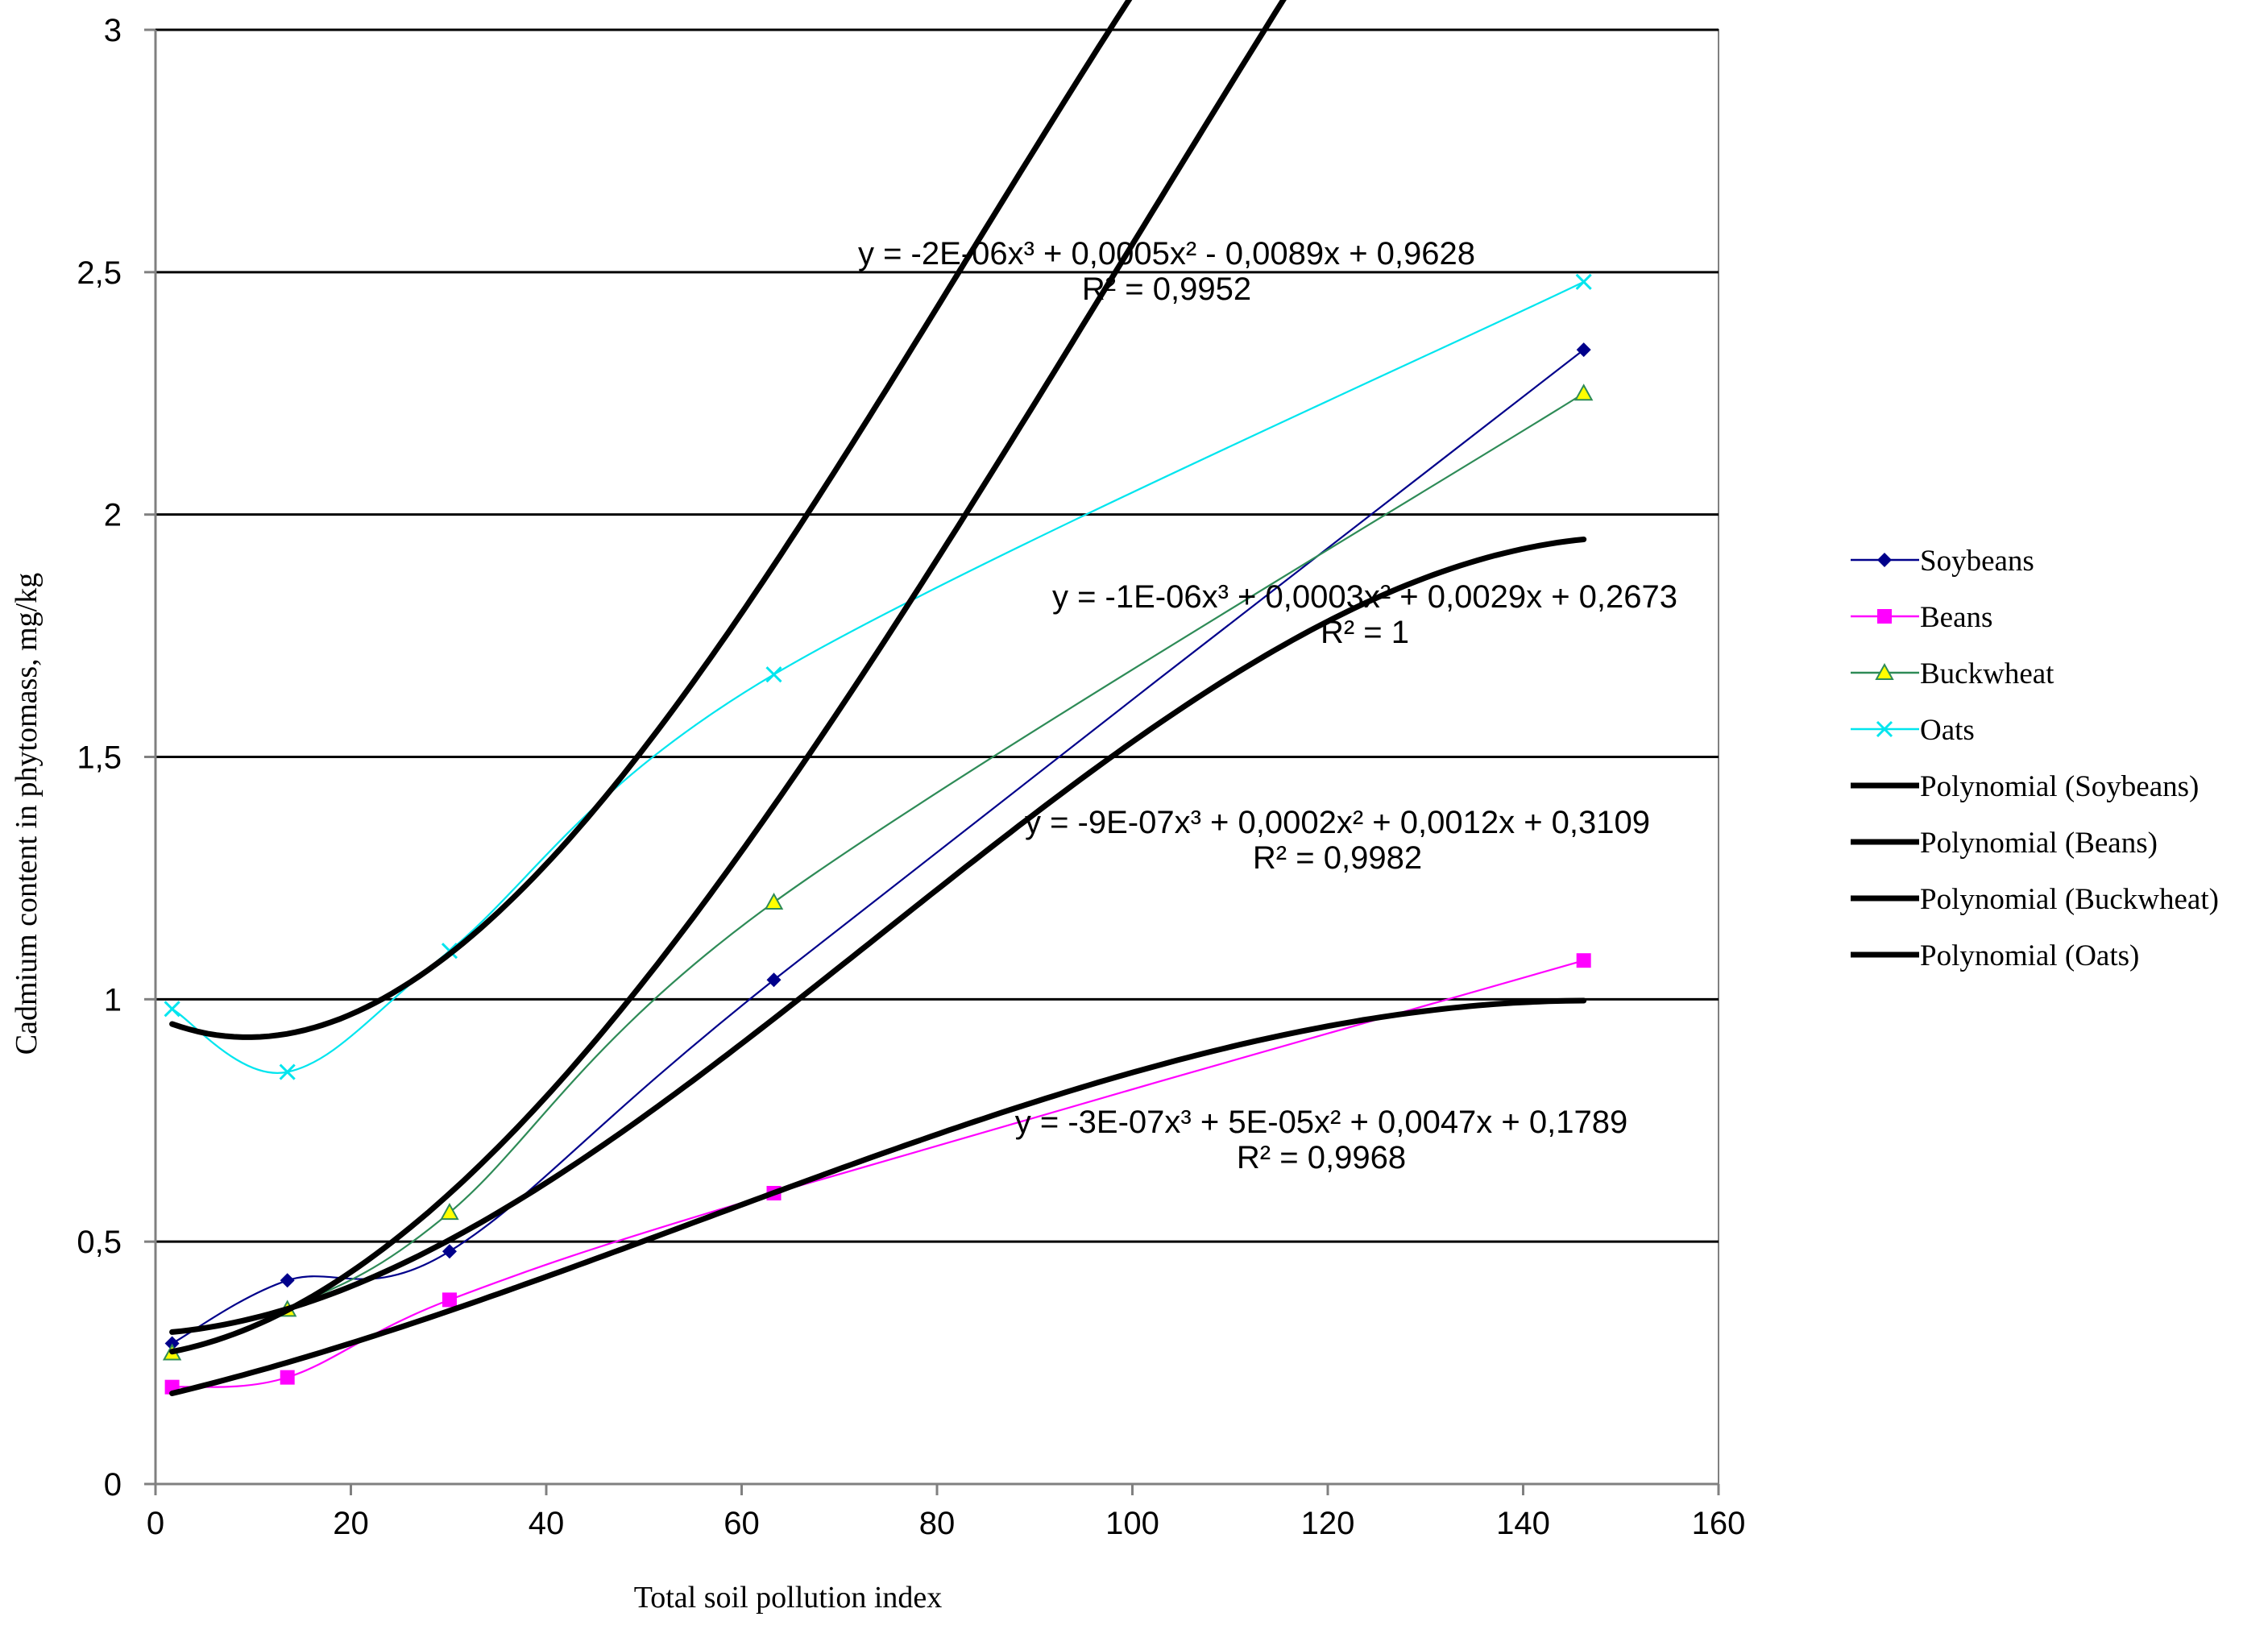  What do you see at coordinates (1947, 730) in the screenshot?
I see `legend-label: Oats` at bounding box center [1947, 730].